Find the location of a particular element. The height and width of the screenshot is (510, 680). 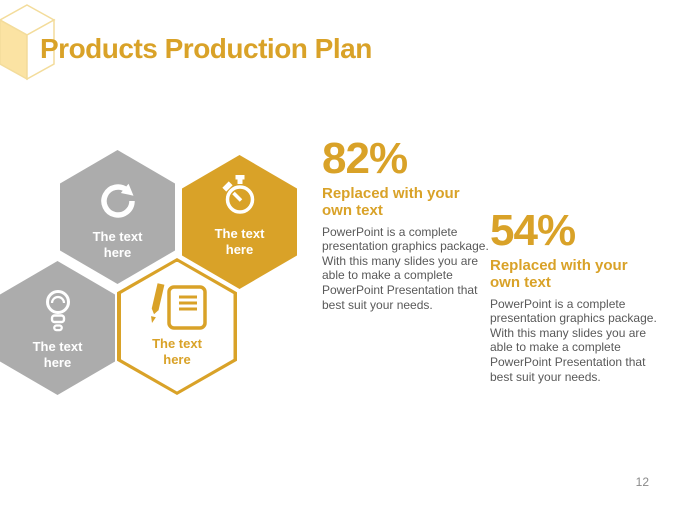

stopwatch-icon-box is located at coordinates (240, 198).